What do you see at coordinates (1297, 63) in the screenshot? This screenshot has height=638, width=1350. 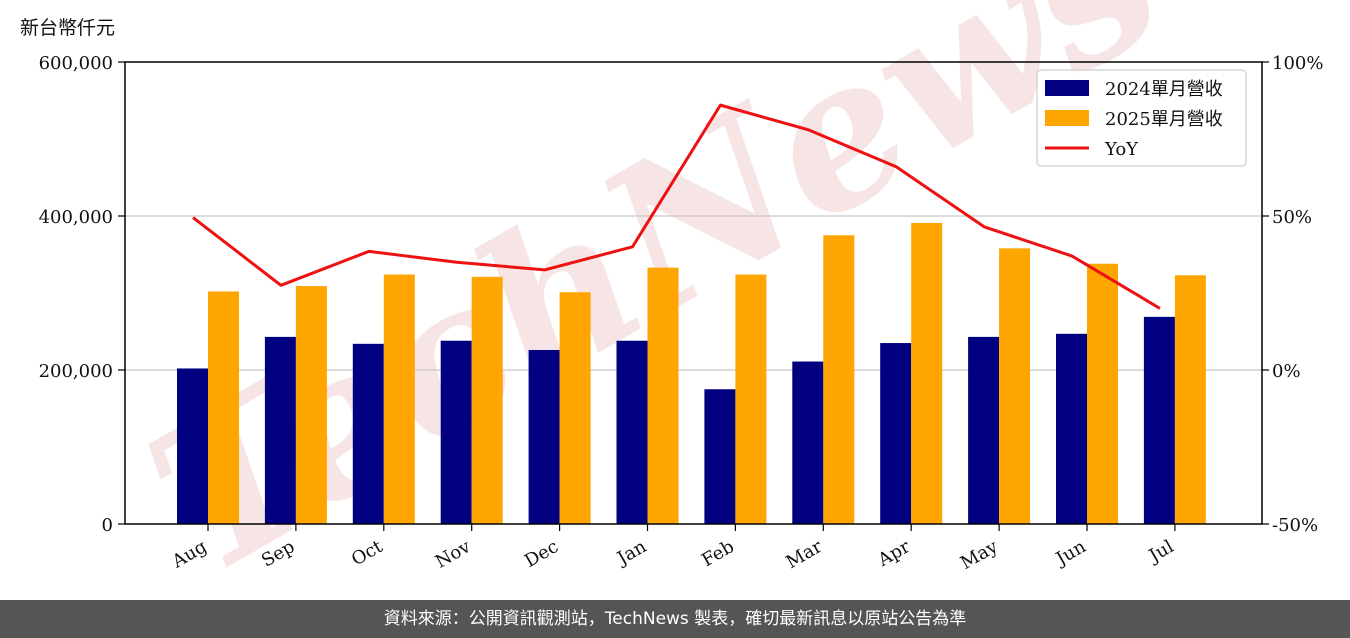 I see `y-right-tick-label: 100%` at bounding box center [1297, 63].